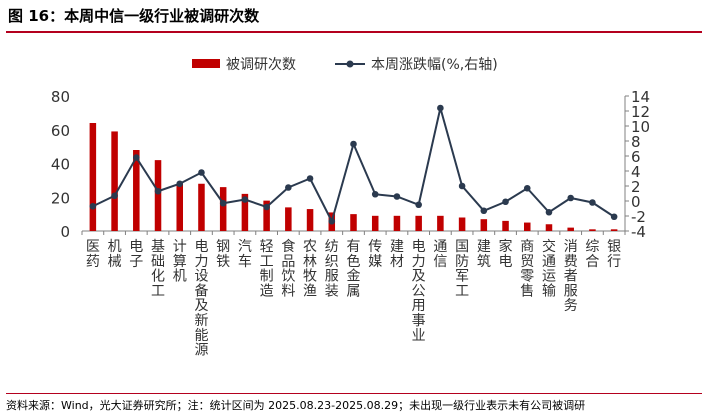 The image size is (708, 413). What do you see at coordinates (332, 269) in the screenshot?
I see `category-label: 纺织服装` at bounding box center [332, 269].